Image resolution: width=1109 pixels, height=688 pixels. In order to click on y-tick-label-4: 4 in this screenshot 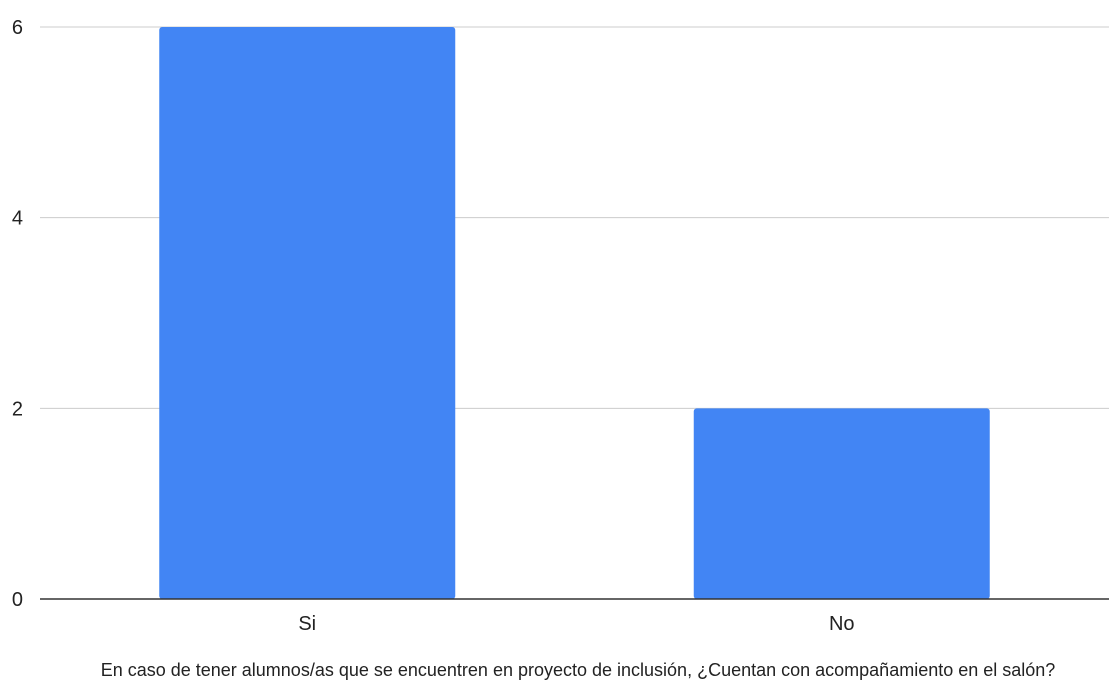, I will do `click(17, 219)`.